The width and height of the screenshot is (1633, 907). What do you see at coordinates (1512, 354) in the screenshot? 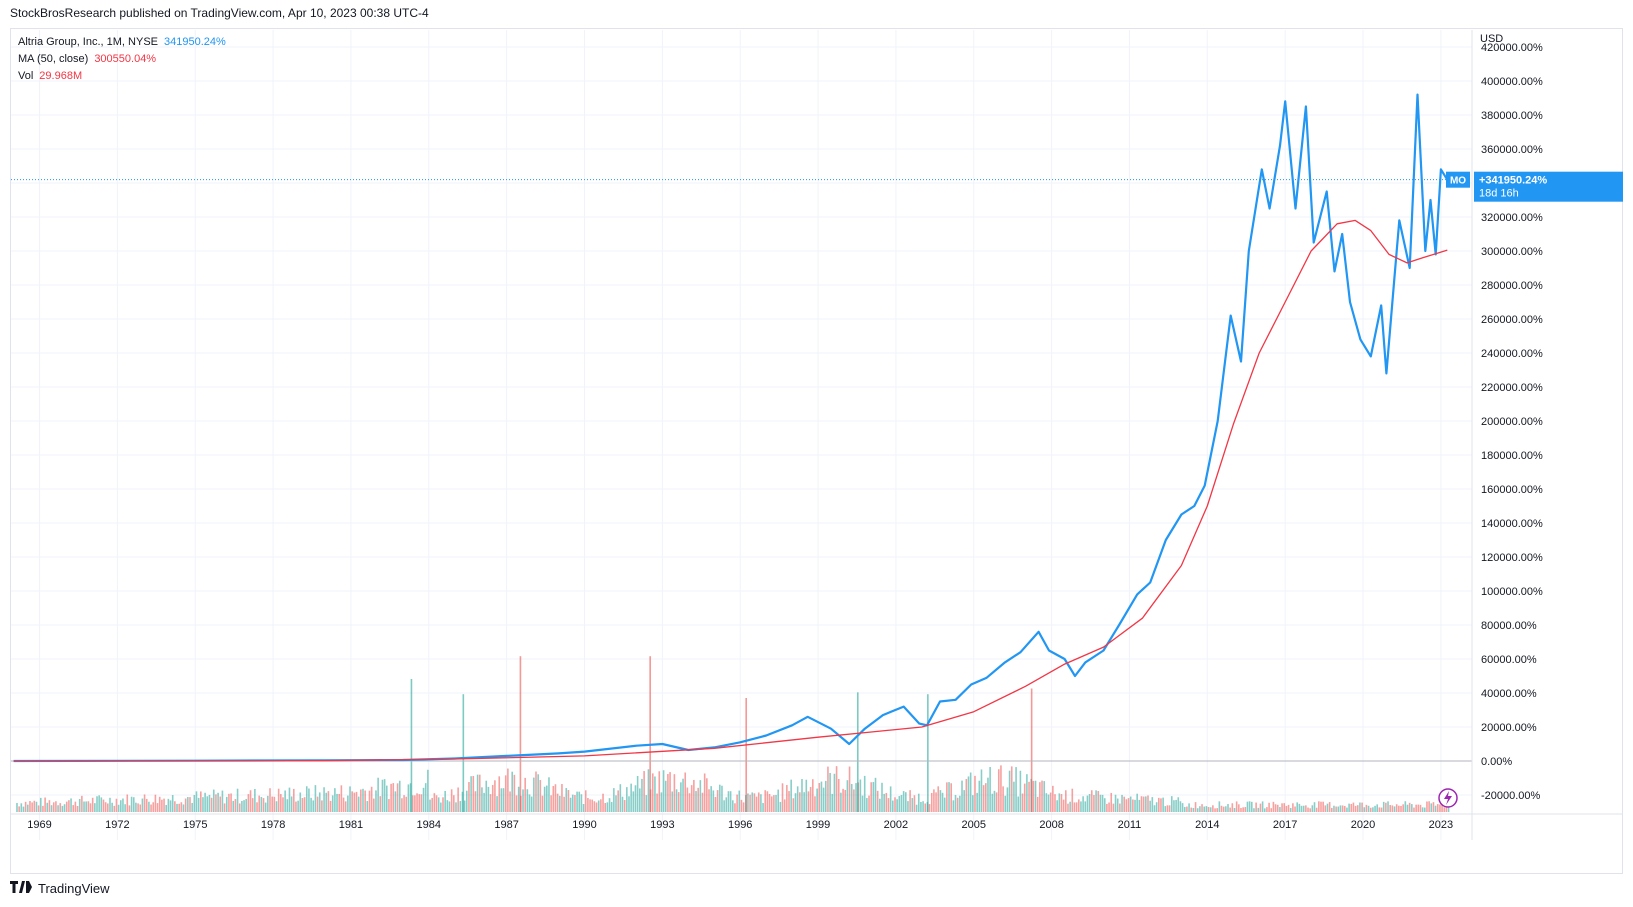
I see `y-tick-label: 240000.00%` at bounding box center [1512, 354].